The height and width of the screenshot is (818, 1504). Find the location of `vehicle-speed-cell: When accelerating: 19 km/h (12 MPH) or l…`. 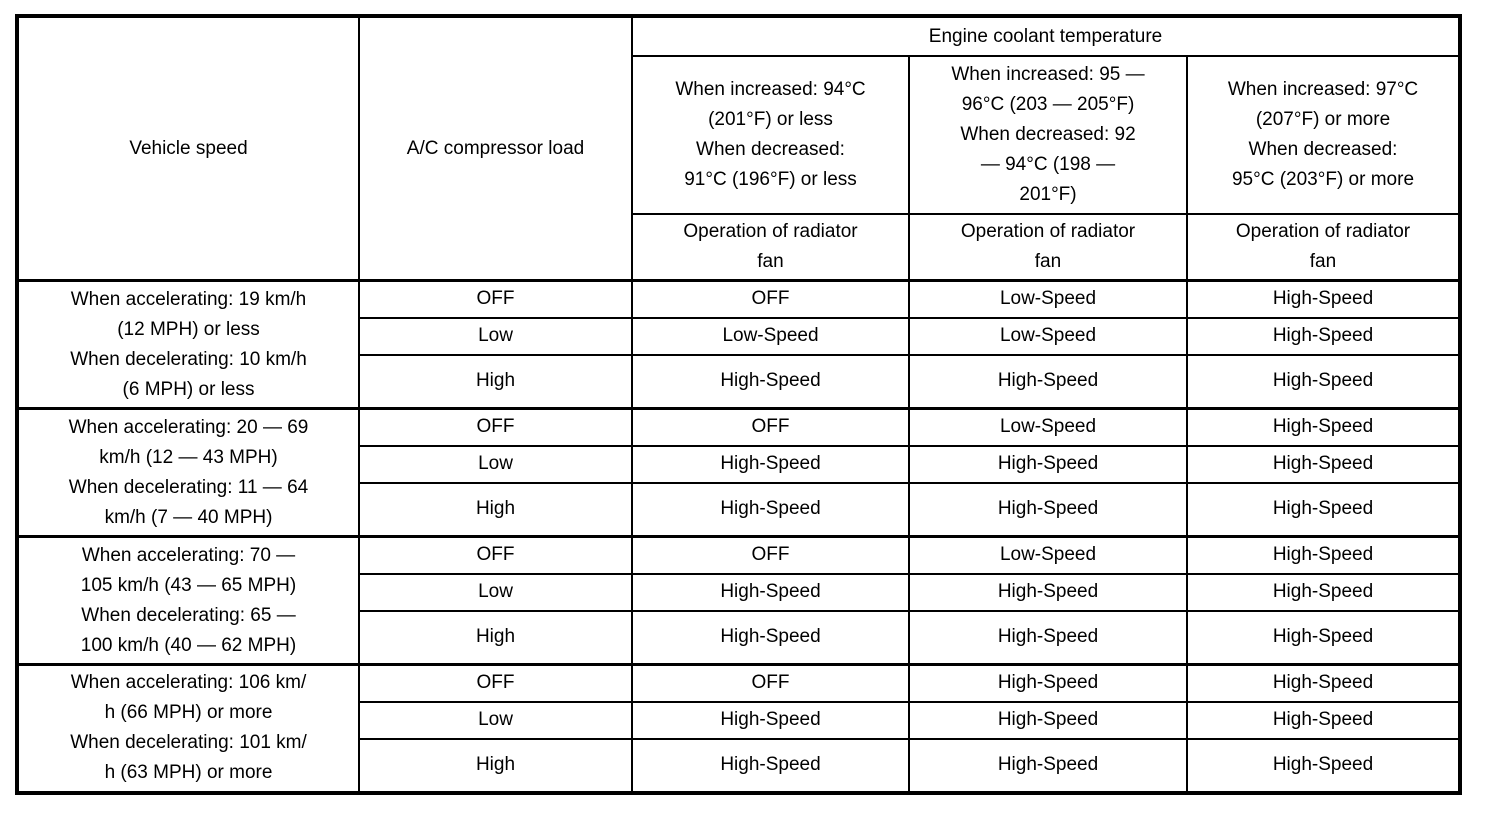

vehicle-speed-cell: When accelerating: 19 km/h (12 MPH) or l… is located at coordinates (188, 344).